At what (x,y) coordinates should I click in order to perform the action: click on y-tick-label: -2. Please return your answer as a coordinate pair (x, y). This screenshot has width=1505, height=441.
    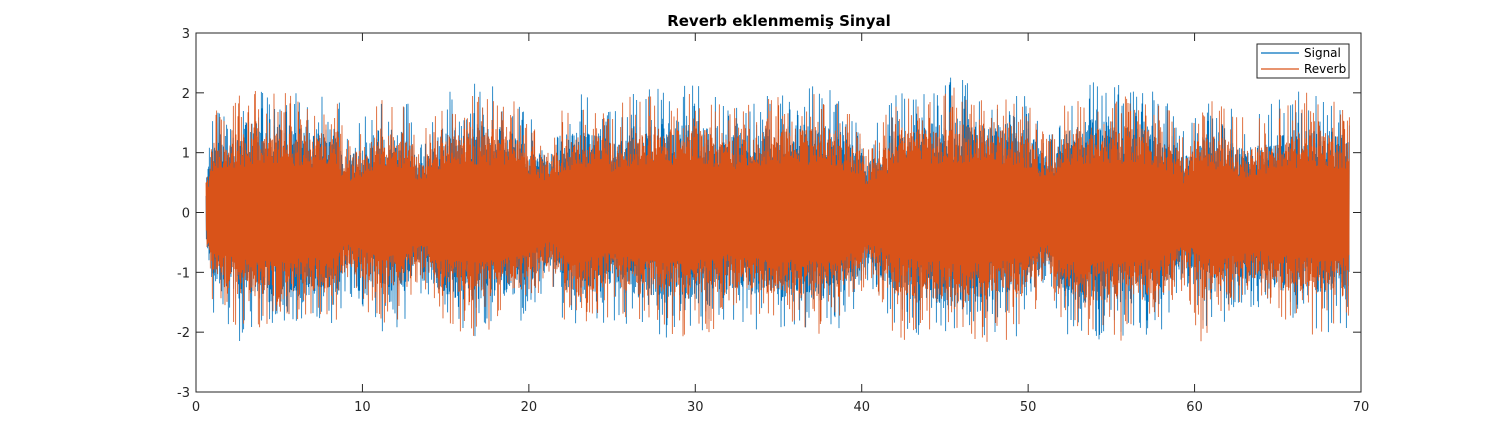
    Looking at the image, I should click on (183, 333).